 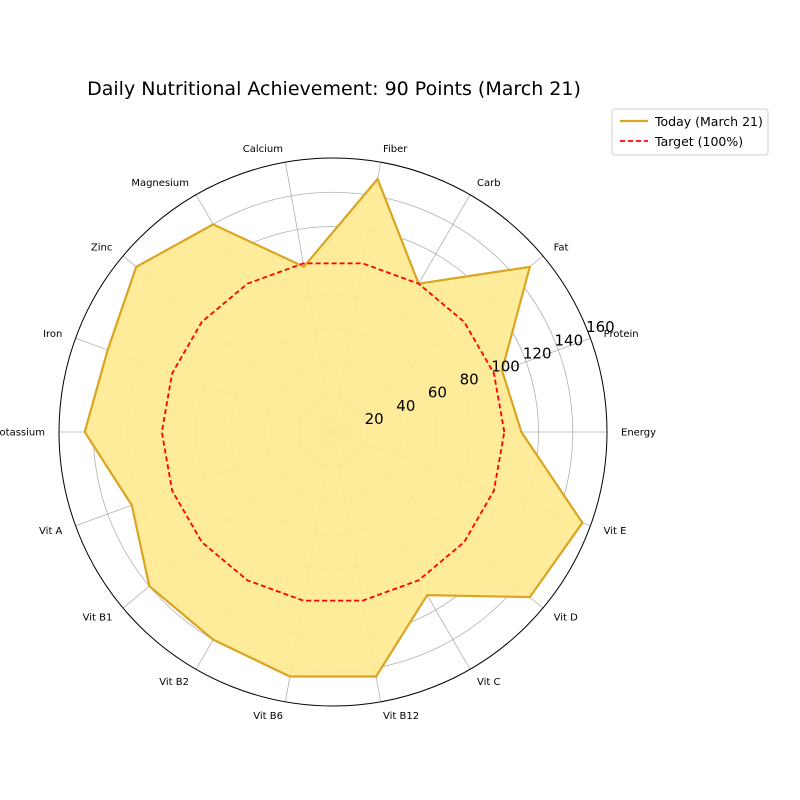 I want to click on legend-label-target: Target (100%), so click(x=698, y=141).